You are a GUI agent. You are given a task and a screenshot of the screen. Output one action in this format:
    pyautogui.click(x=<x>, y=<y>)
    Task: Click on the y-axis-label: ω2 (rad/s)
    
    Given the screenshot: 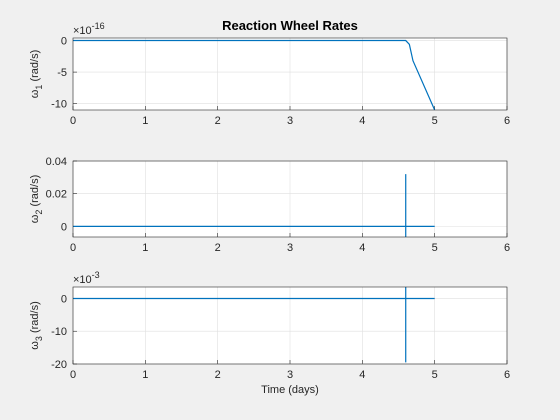 What is the action you would take?
    pyautogui.click(x=36, y=199)
    